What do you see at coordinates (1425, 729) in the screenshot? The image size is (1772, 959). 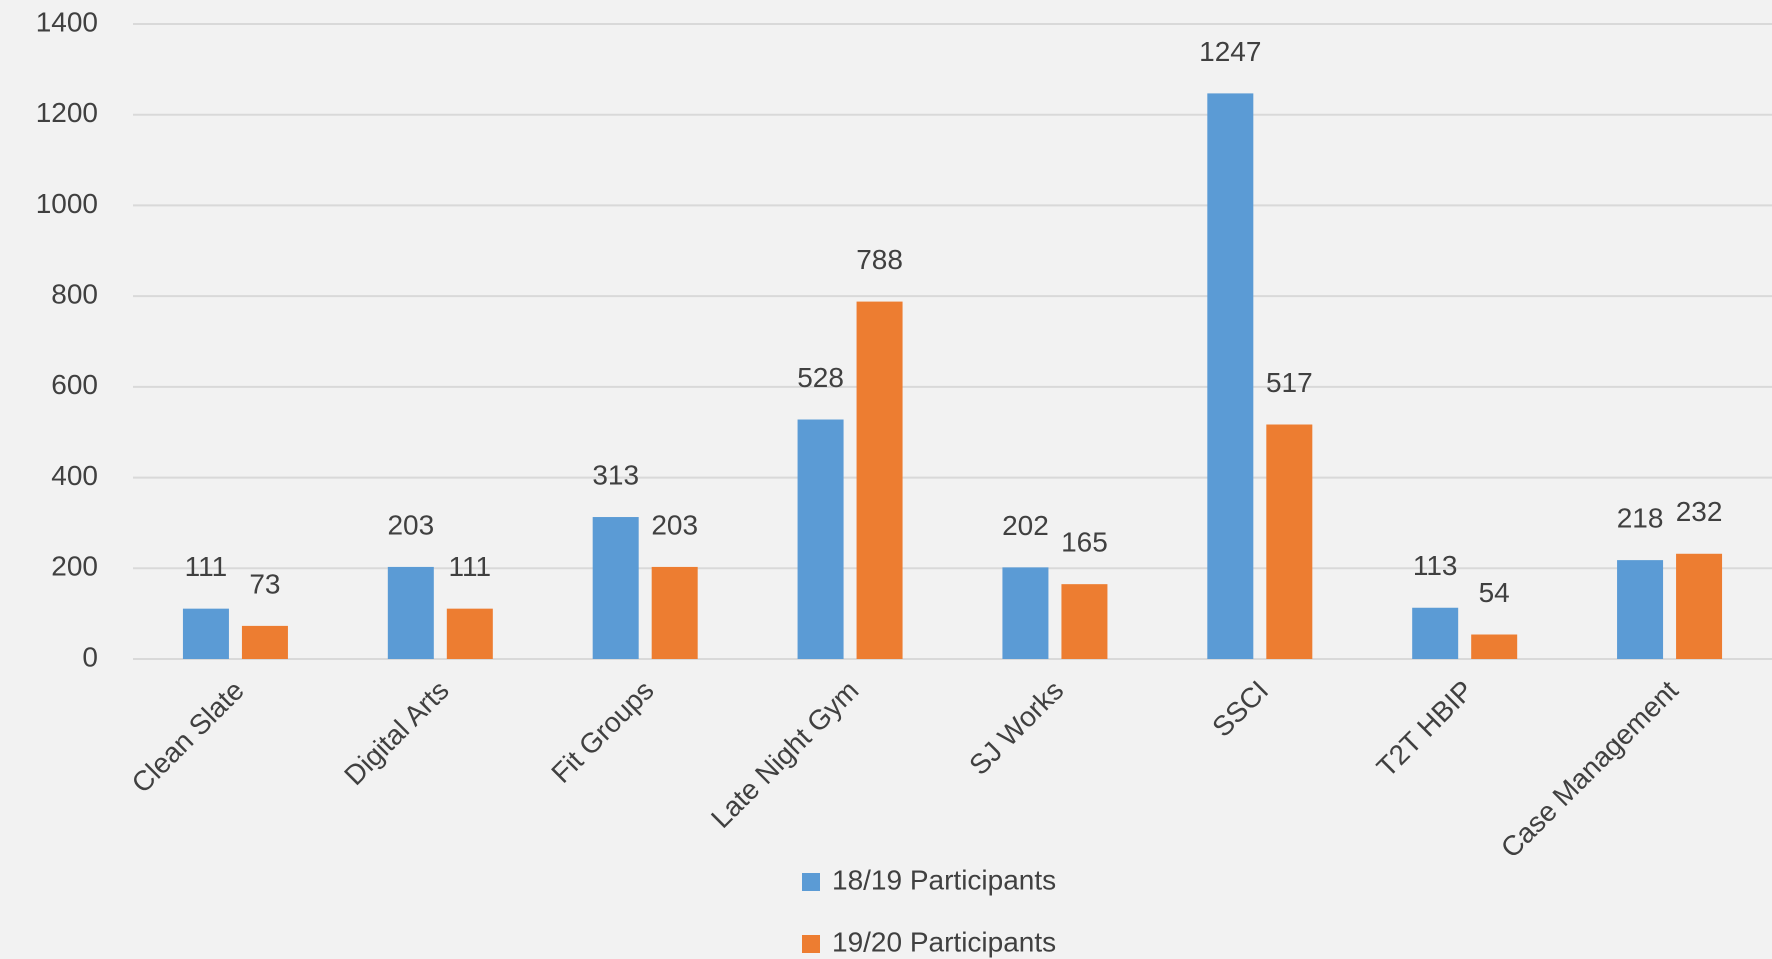 I see `x-tick-label: T2T HBIP` at bounding box center [1425, 729].